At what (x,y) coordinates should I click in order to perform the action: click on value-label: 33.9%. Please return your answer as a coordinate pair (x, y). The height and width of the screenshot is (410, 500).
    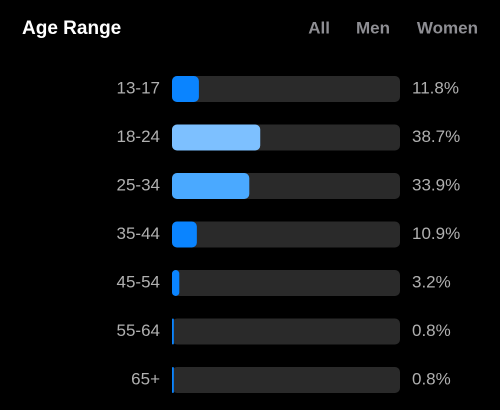
    Looking at the image, I should click on (436, 184).